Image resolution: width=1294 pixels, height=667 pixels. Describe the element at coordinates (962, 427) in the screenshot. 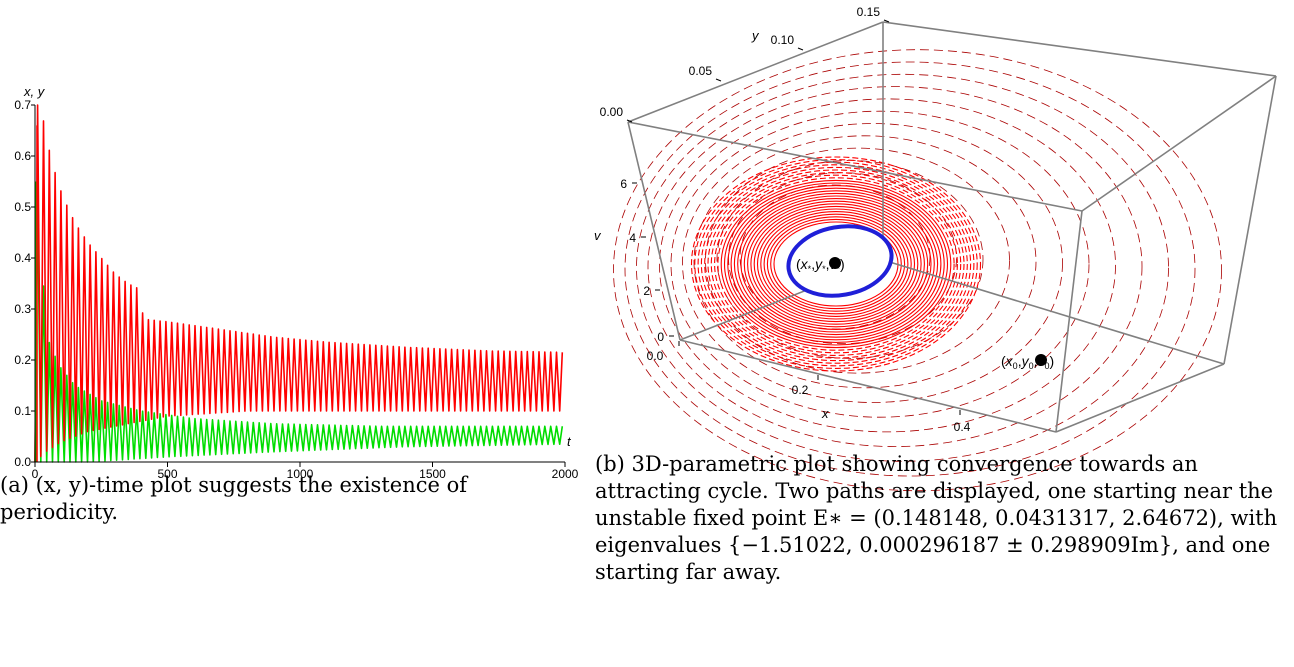

I see `x-tick-label-3d: 0.4` at that location.